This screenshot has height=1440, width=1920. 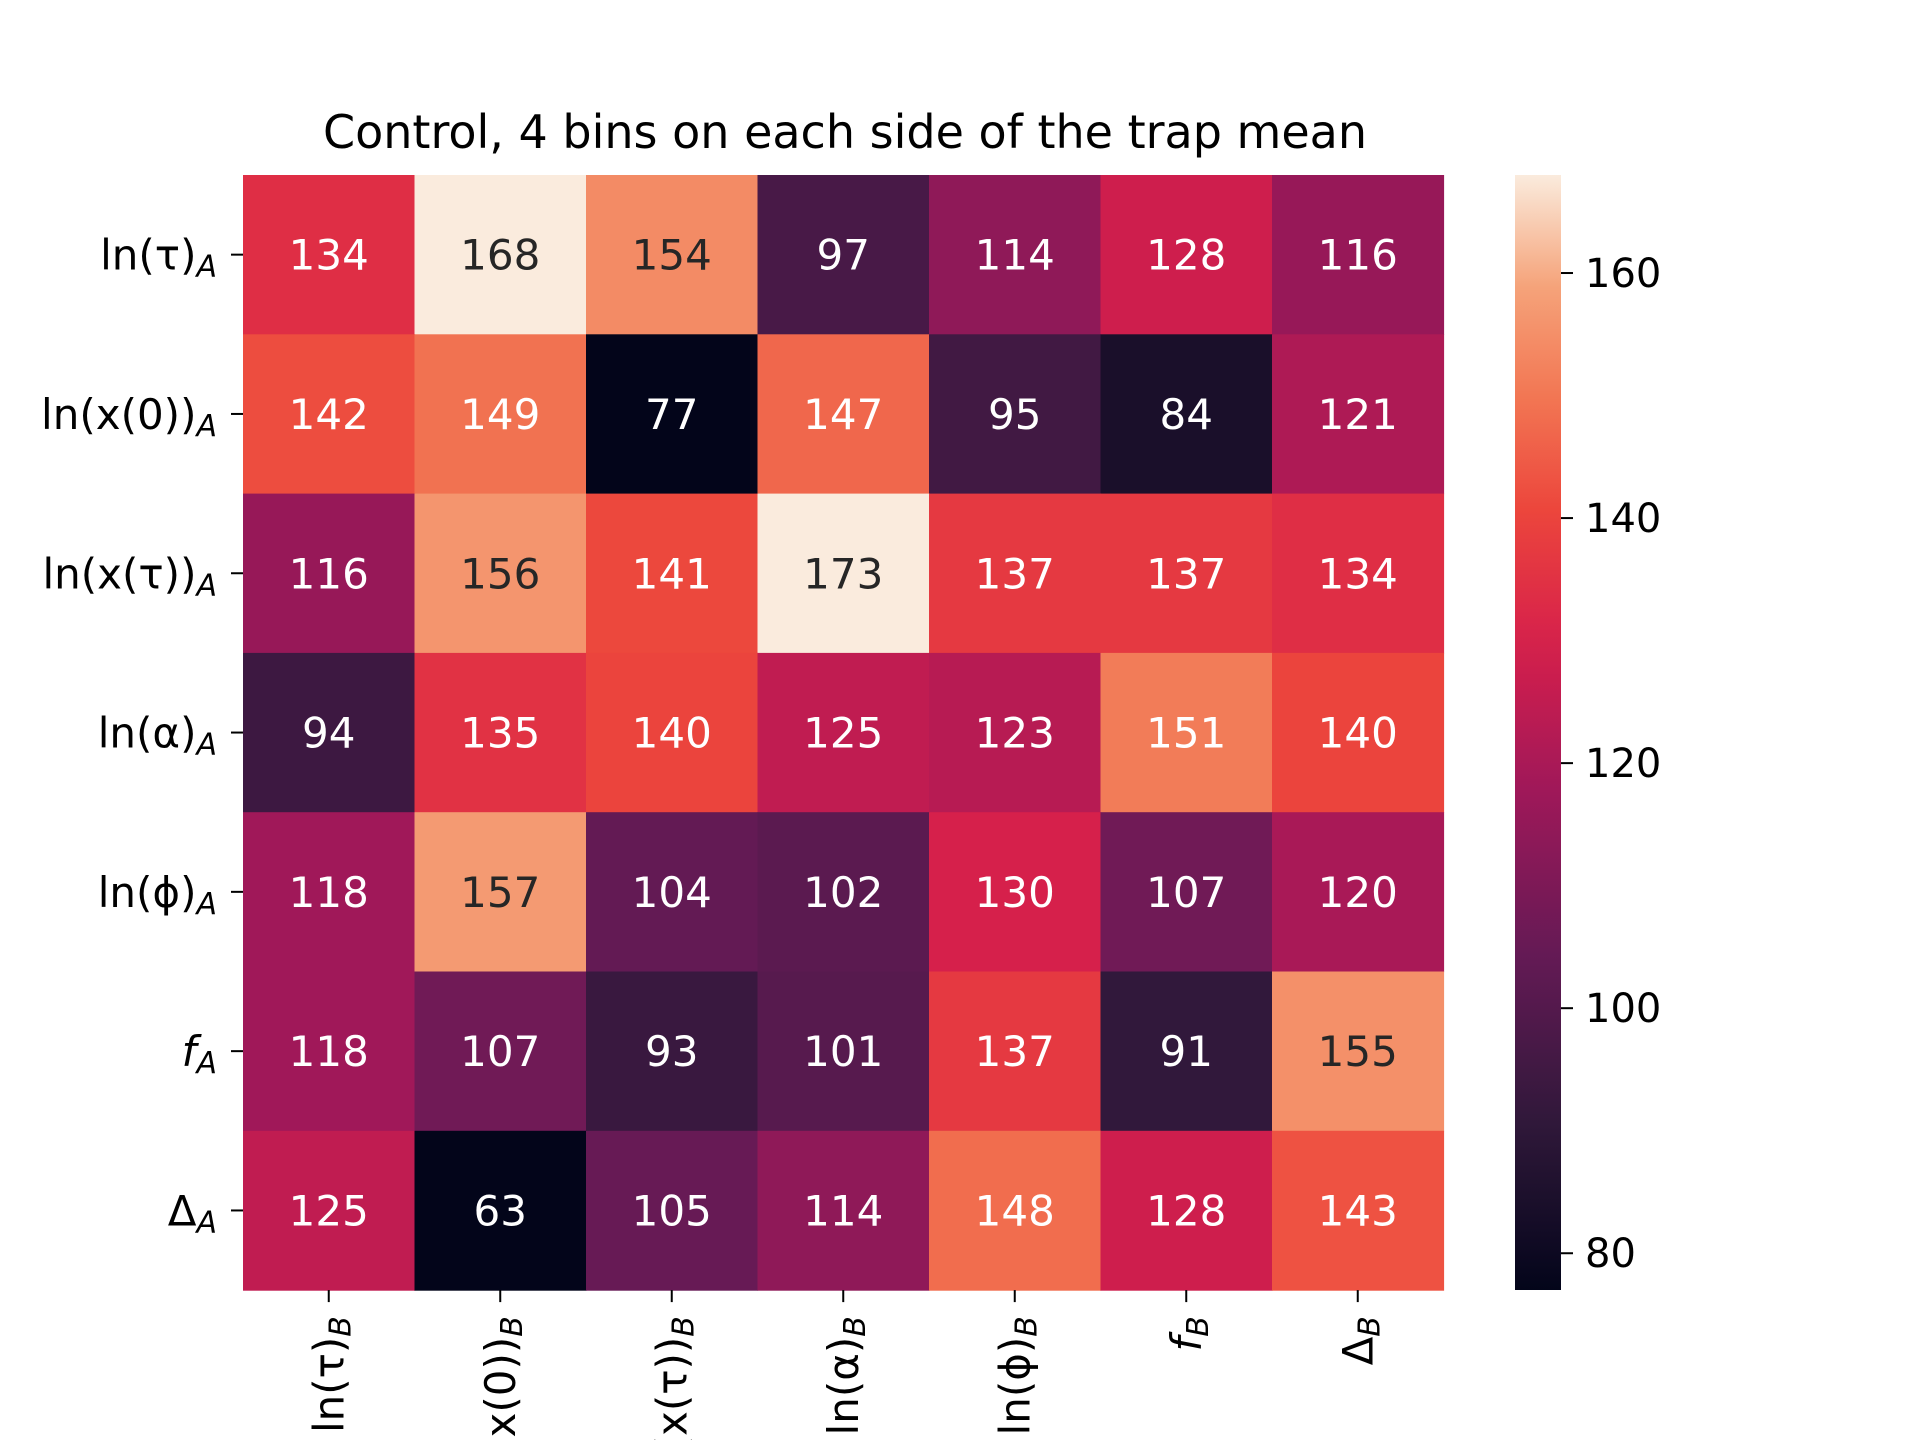 I want to click on cell-value-label: 147, so click(x=843, y=414).